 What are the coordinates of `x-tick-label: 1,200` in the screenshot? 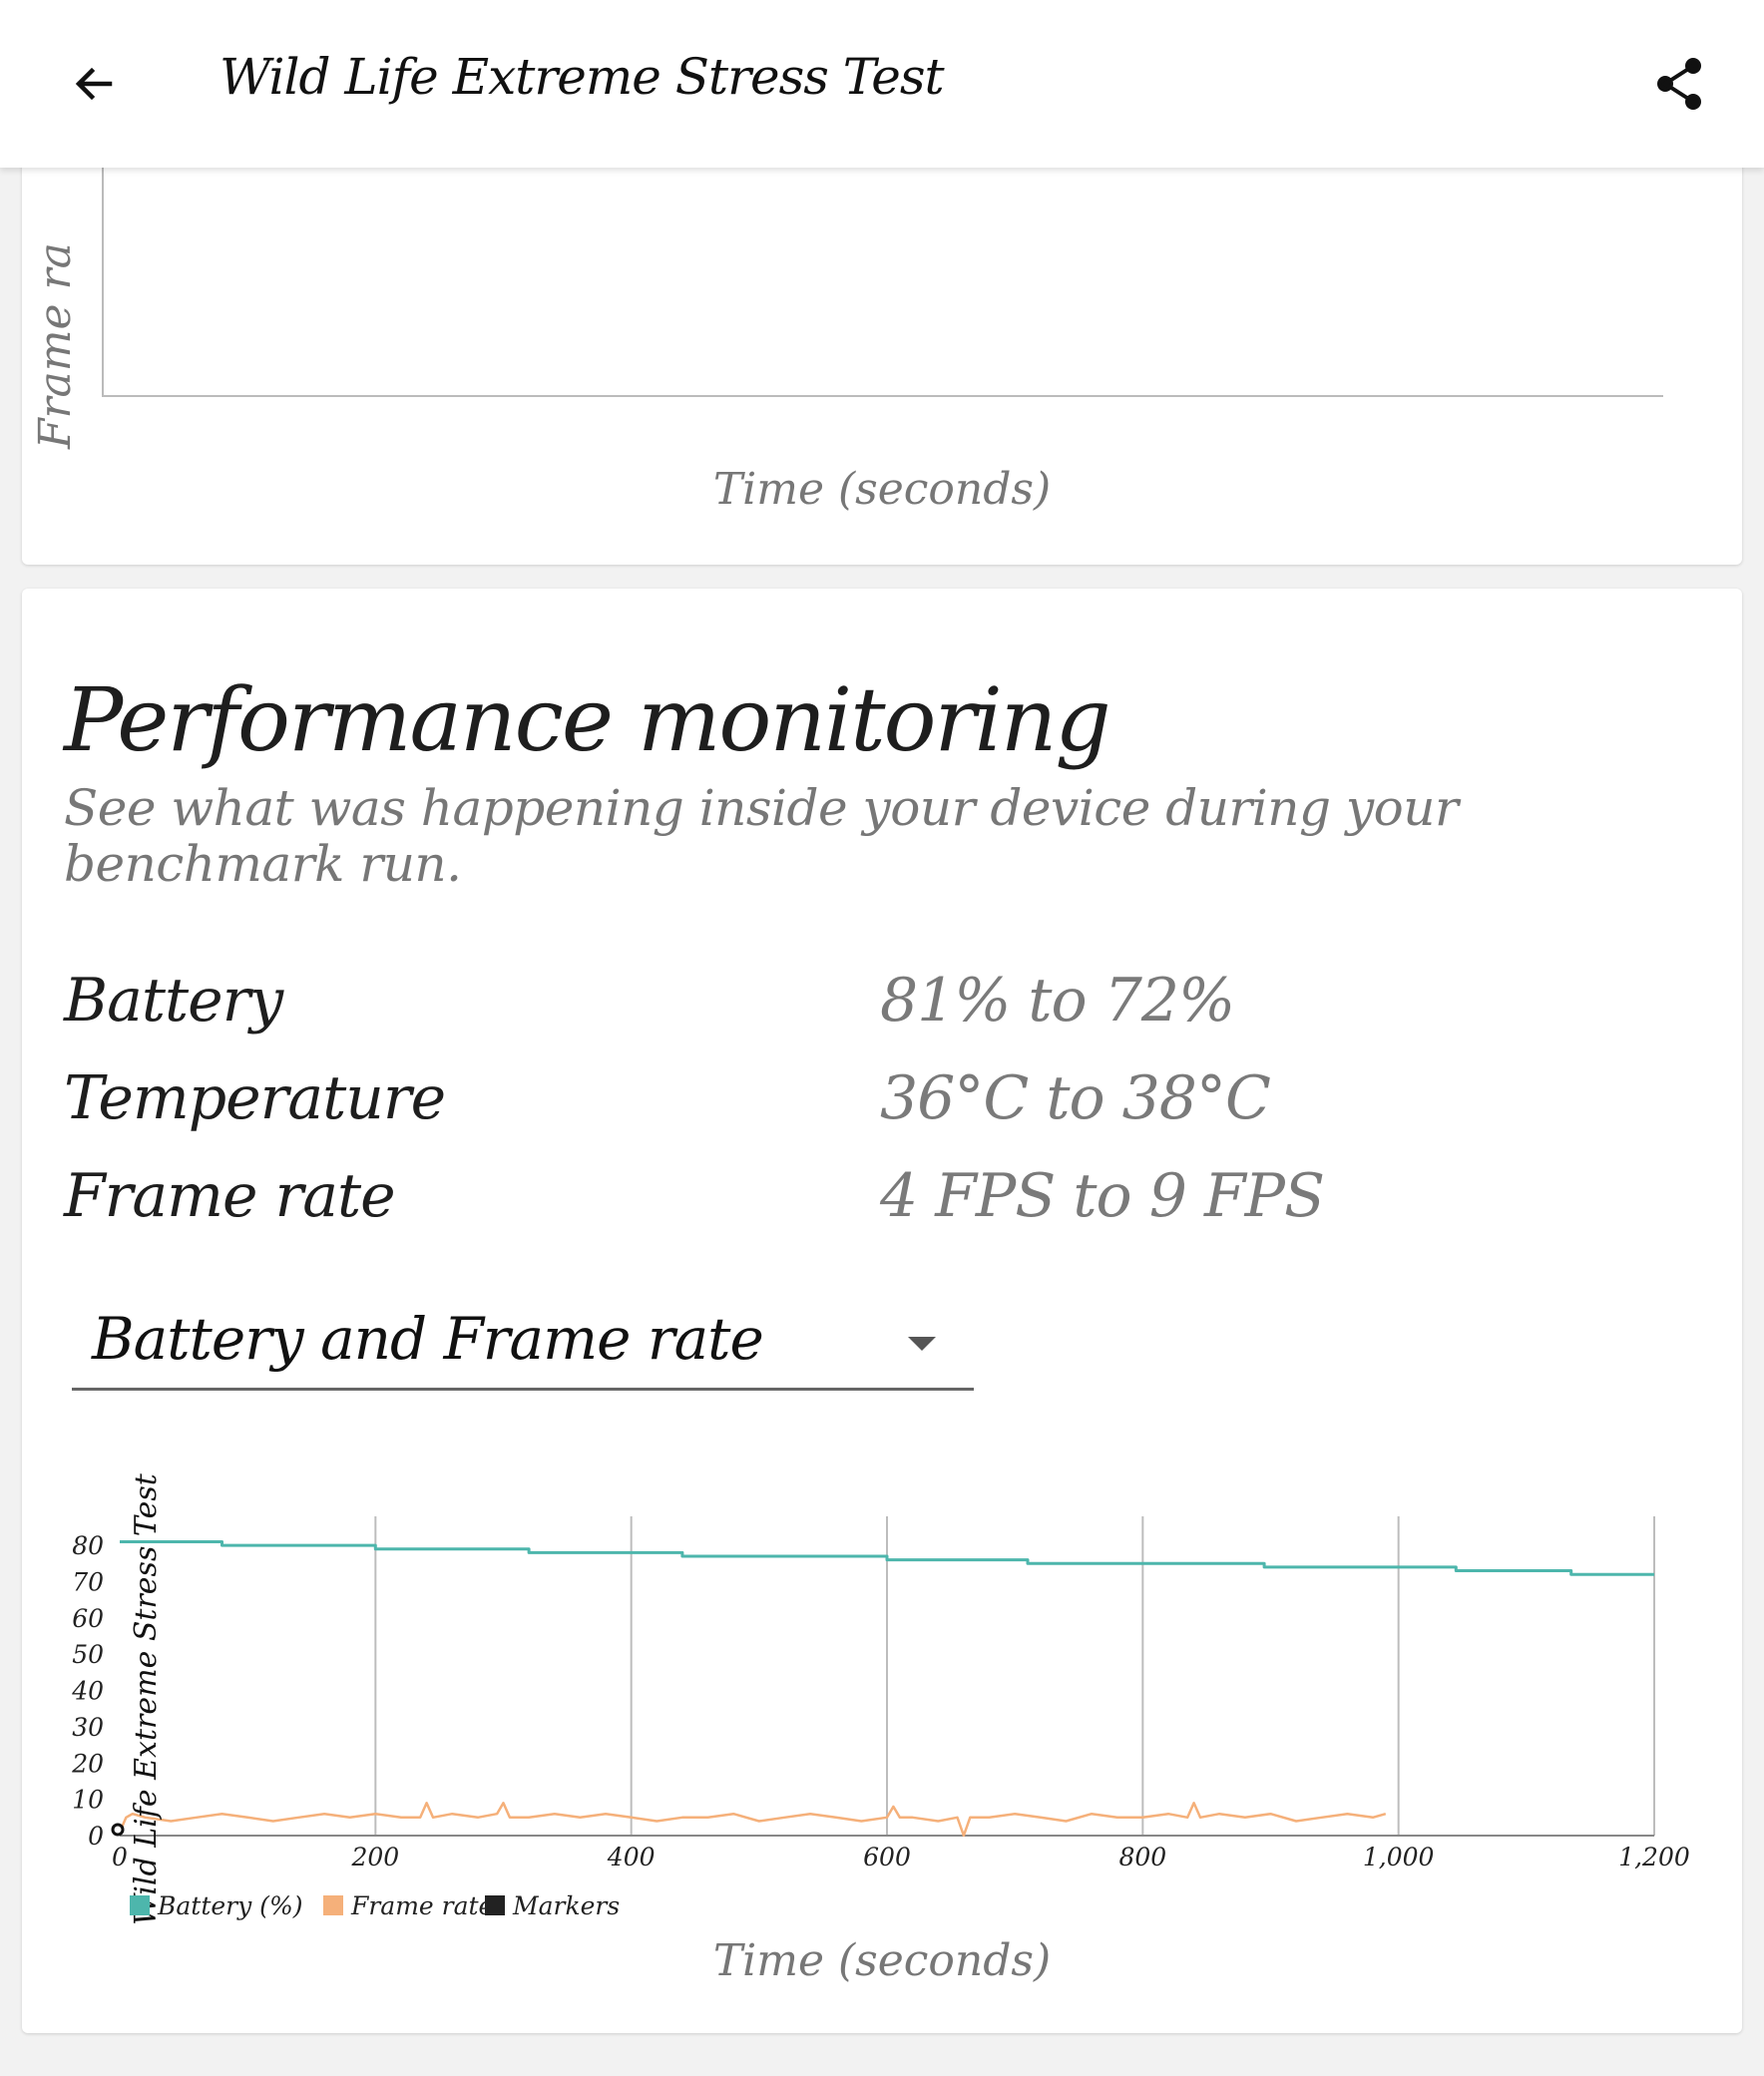 It's located at (1654, 1857).